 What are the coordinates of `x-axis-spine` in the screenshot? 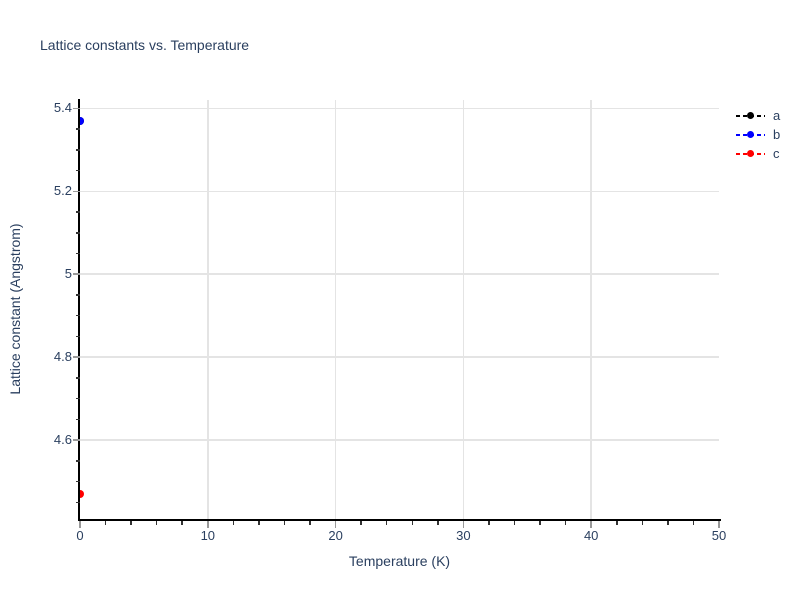 It's located at (399, 520).